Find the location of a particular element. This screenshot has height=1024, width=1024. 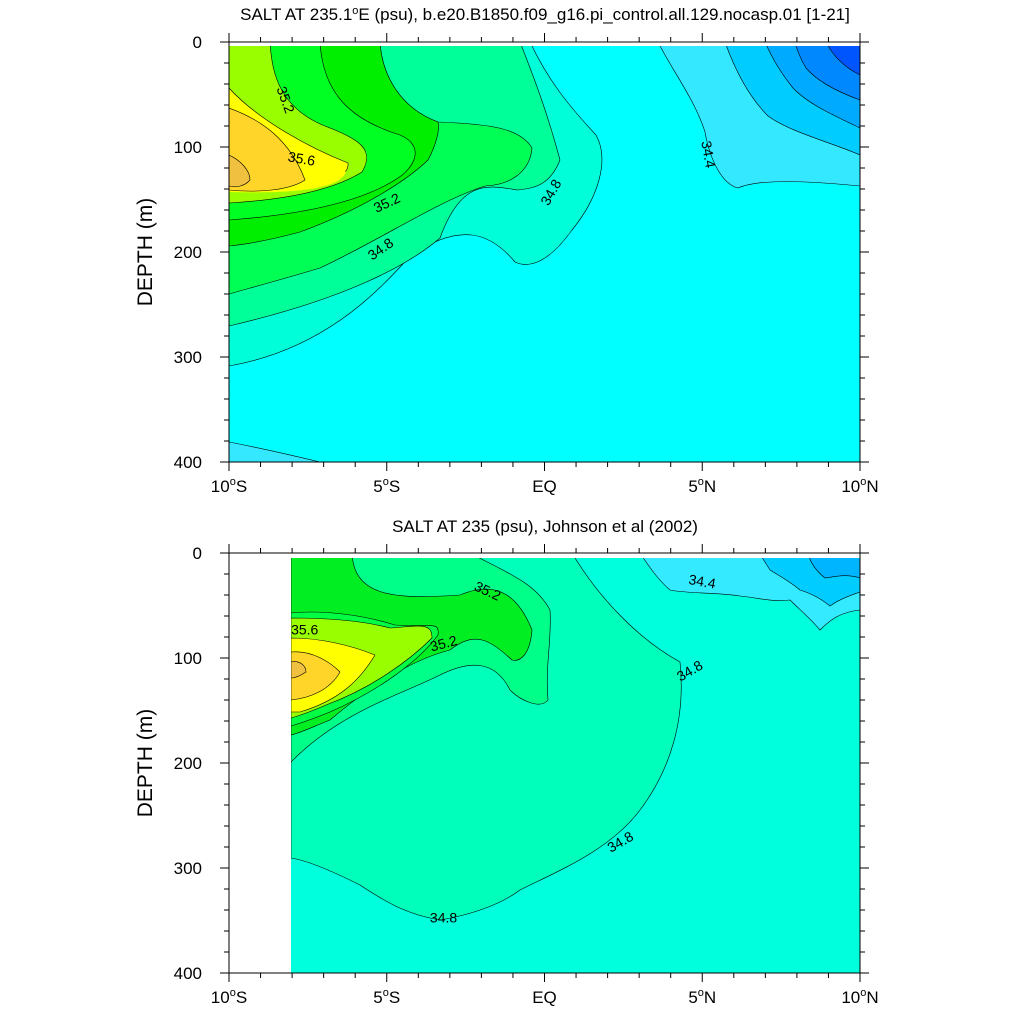

top-contour-label: 34.4 is located at coordinates (708, 155).